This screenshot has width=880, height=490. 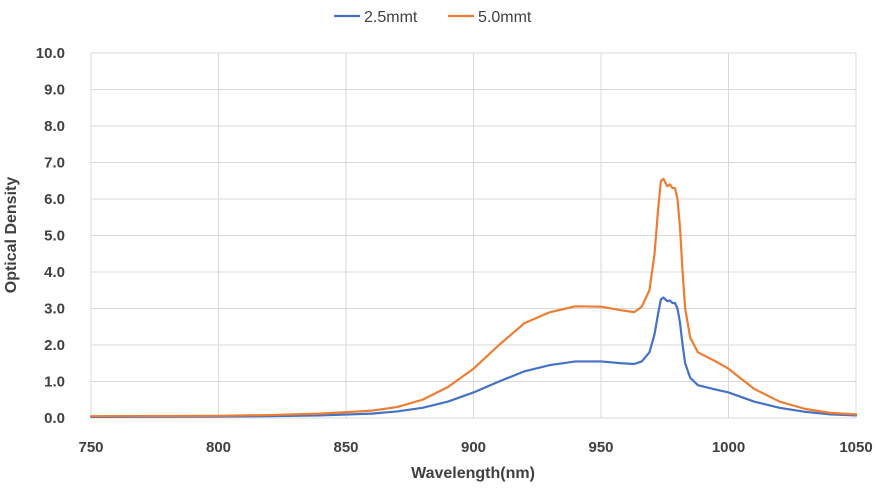 What do you see at coordinates (54, 199) in the screenshot?
I see `y-tick-label: 6.0` at bounding box center [54, 199].